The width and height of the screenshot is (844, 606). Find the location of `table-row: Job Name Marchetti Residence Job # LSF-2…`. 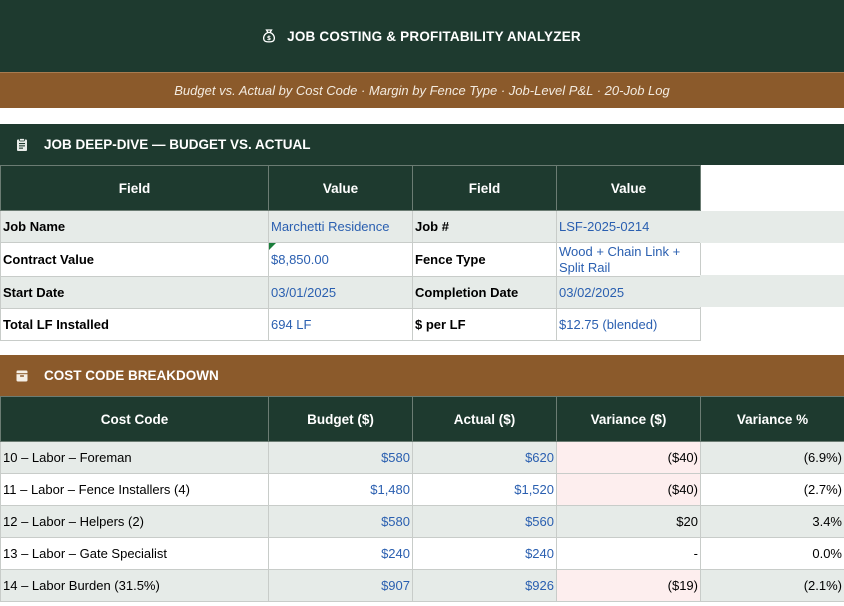

table-row: Job Name Marchetti Residence Job # LSF-2… is located at coordinates (350, 226).